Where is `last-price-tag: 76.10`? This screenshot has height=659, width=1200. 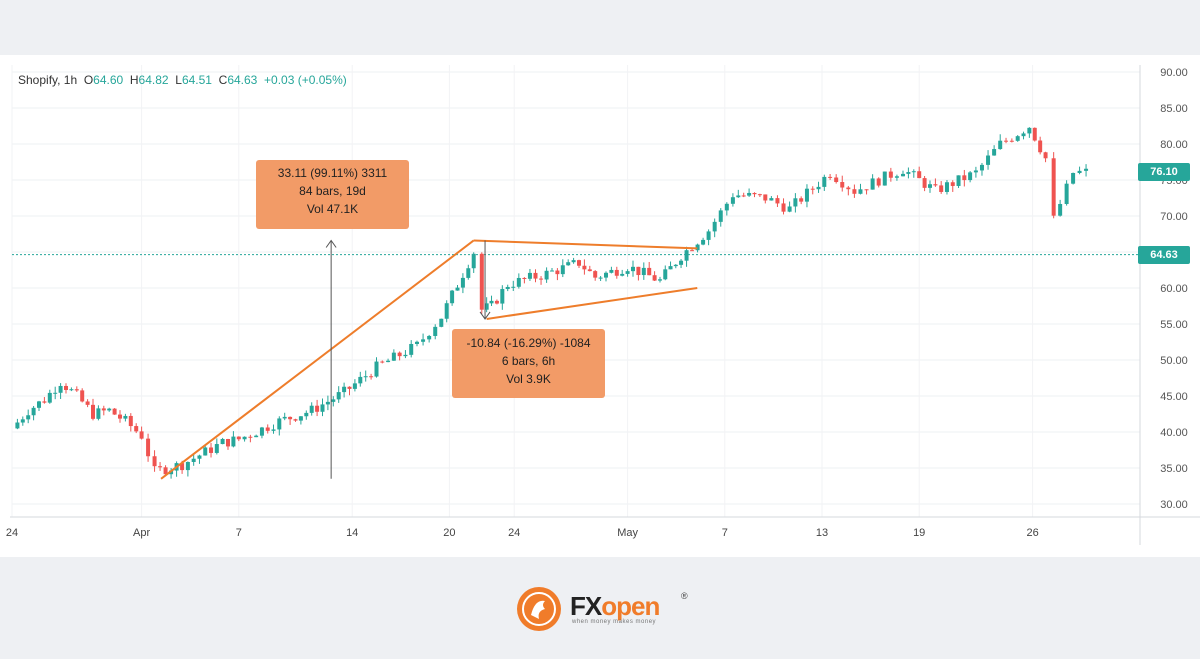 last-price-tag: 76.10 is located at coordinates (1164, 172).